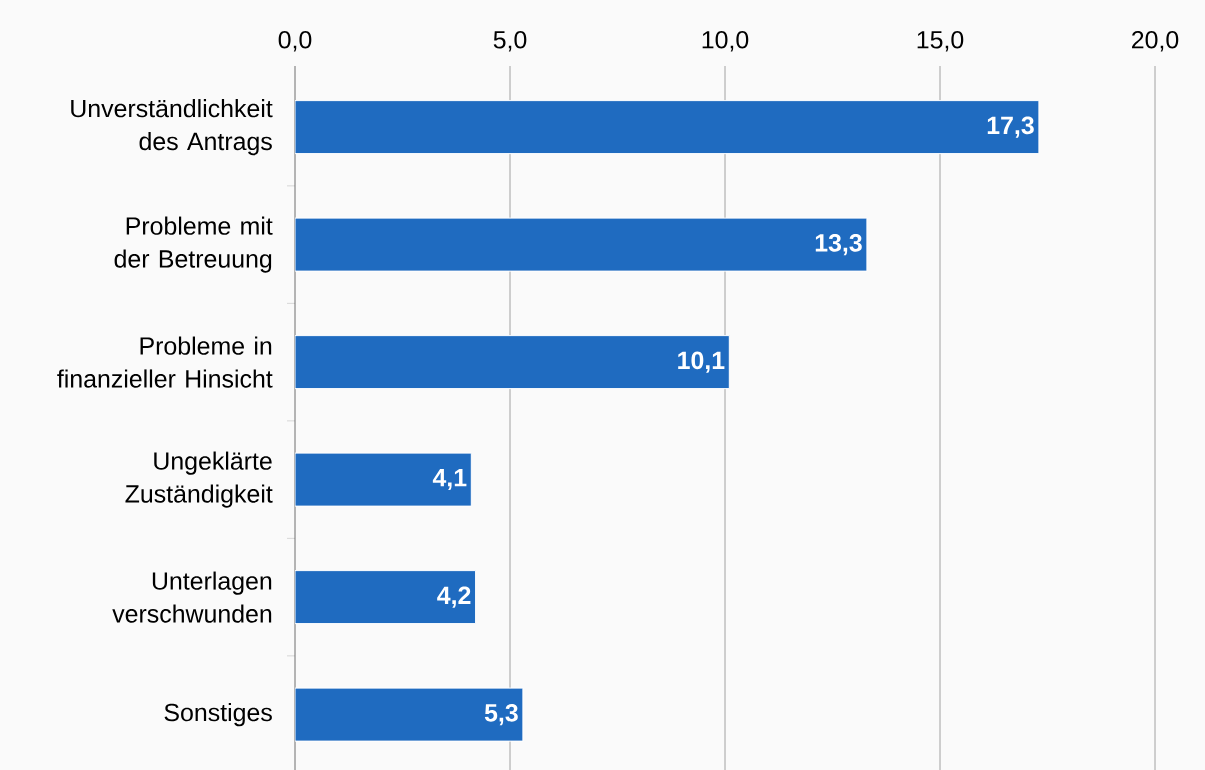 The width and height of the screenshot is (1205, 770). I want to click on x-tick-label: 15,0, so click(940, 41).